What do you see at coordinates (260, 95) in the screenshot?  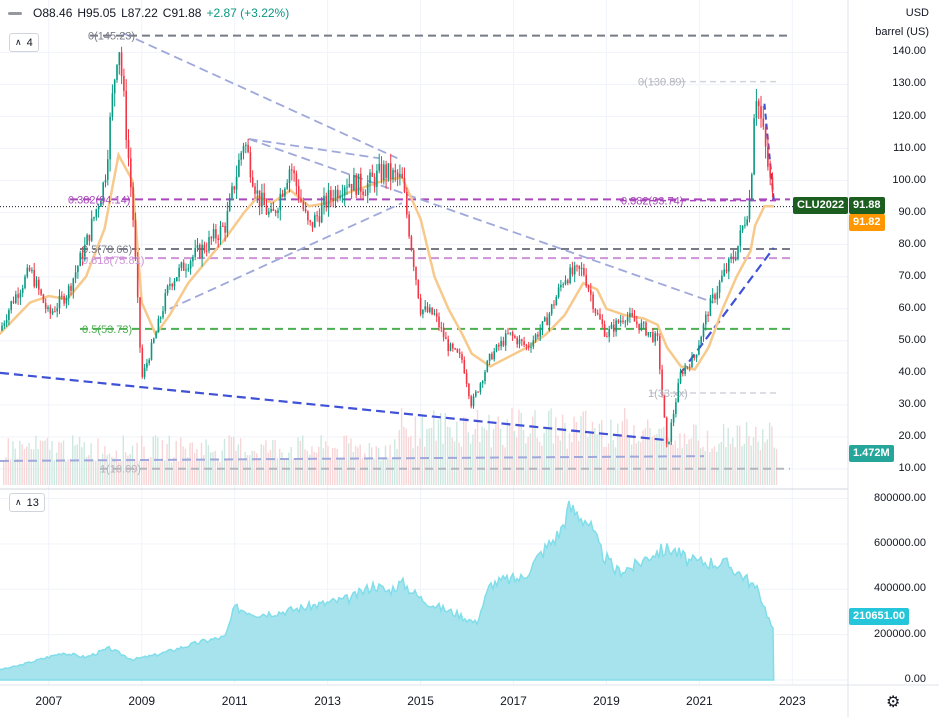 I see `trend-line-resistance` at bounding box center [260, 95].